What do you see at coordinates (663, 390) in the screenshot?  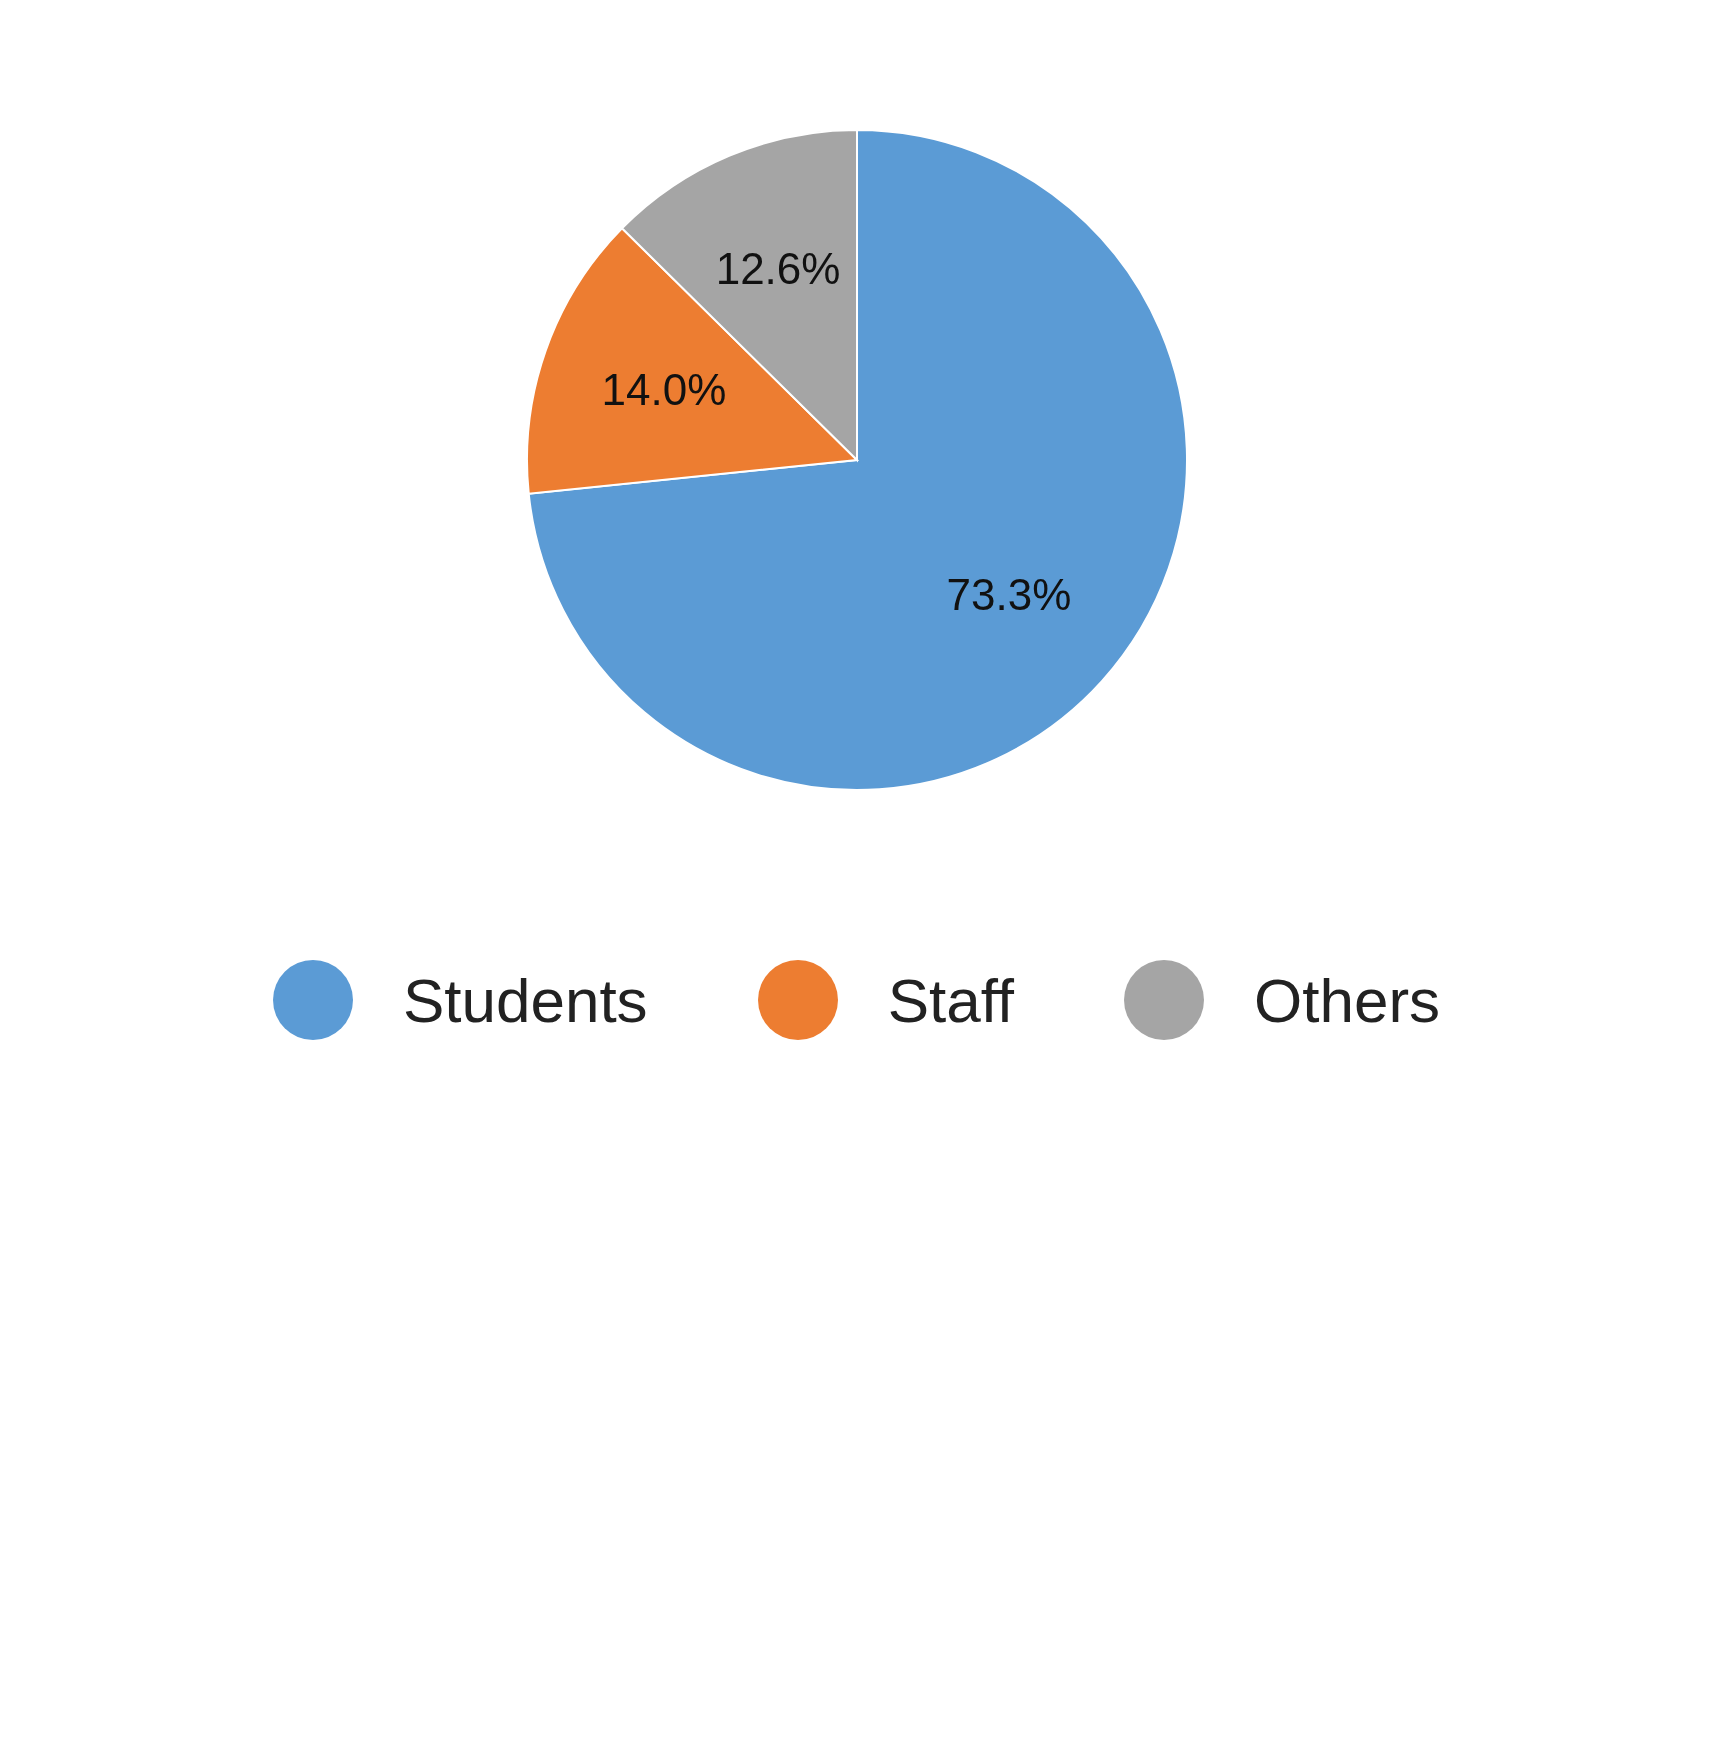 I see `data-label: 14.0%` at bounding box center [663, 390].